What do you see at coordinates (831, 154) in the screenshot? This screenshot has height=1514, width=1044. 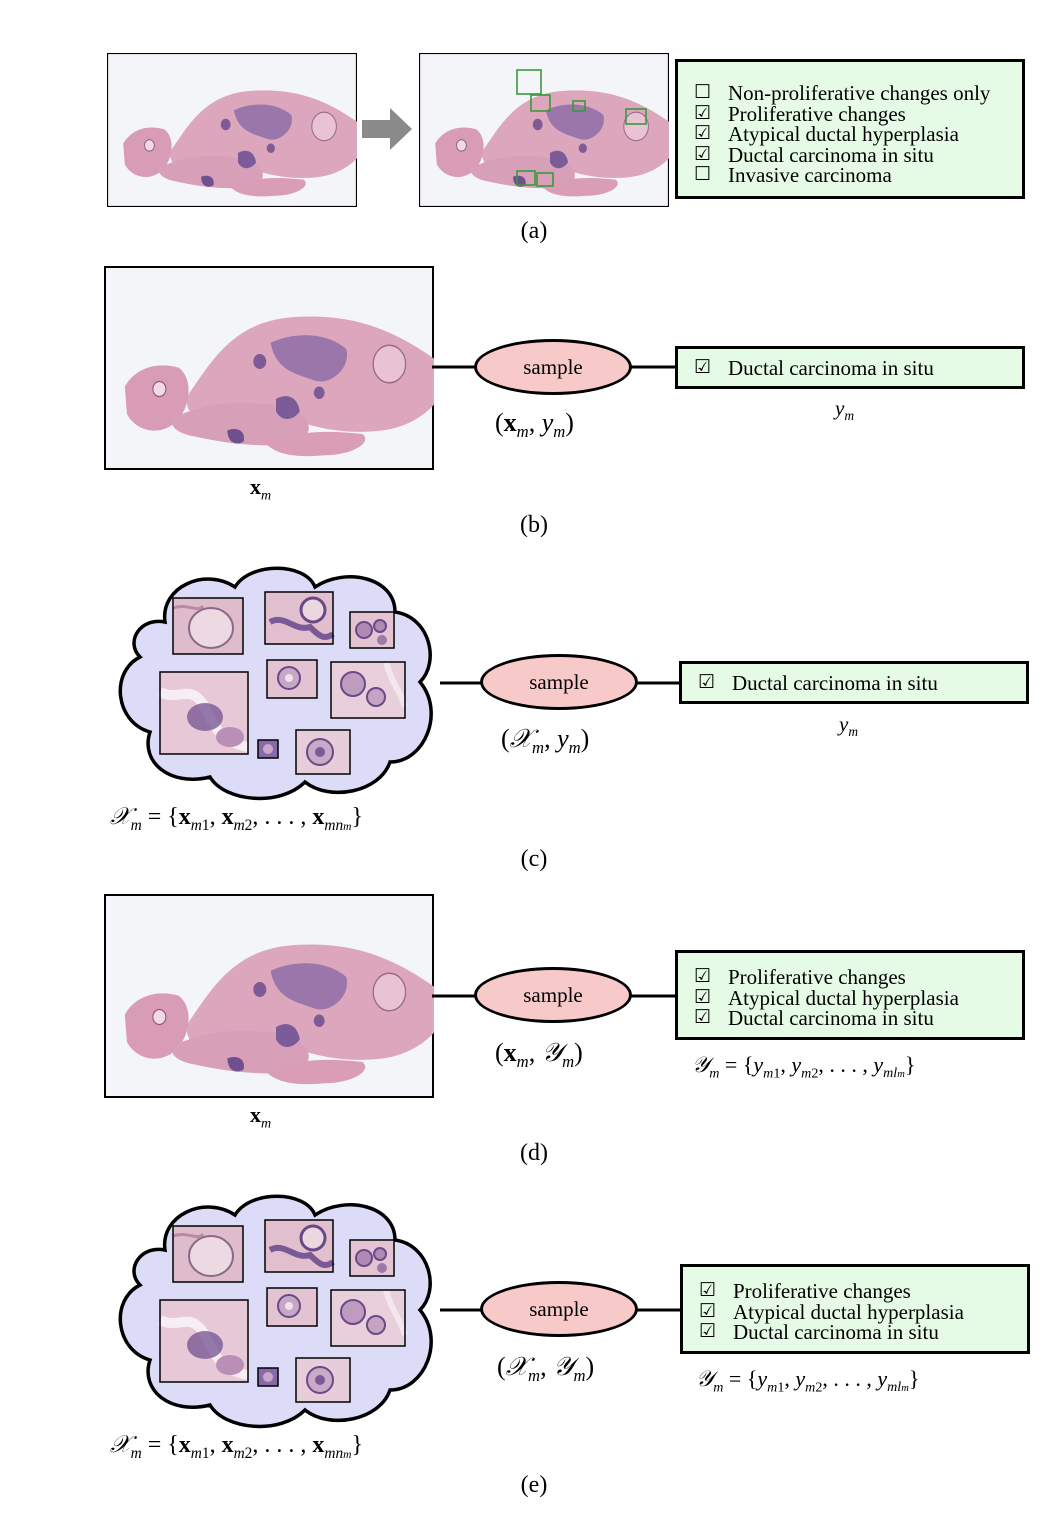 I see `label-option-text: Ductal carcinoma in situ` at bounding box center [831, 154].